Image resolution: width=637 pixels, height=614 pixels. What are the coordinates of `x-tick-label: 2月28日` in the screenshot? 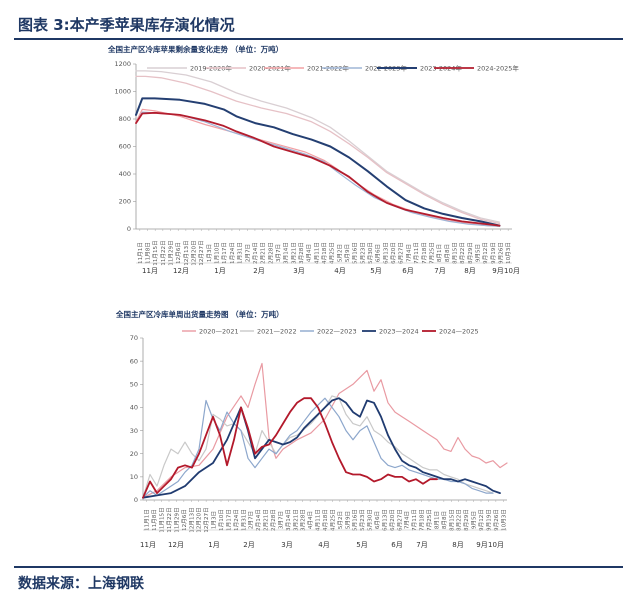 It's located at (273, 520).